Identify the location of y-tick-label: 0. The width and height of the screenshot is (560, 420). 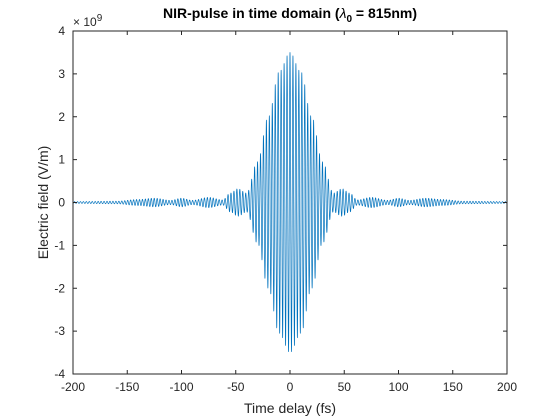
(61, 203).